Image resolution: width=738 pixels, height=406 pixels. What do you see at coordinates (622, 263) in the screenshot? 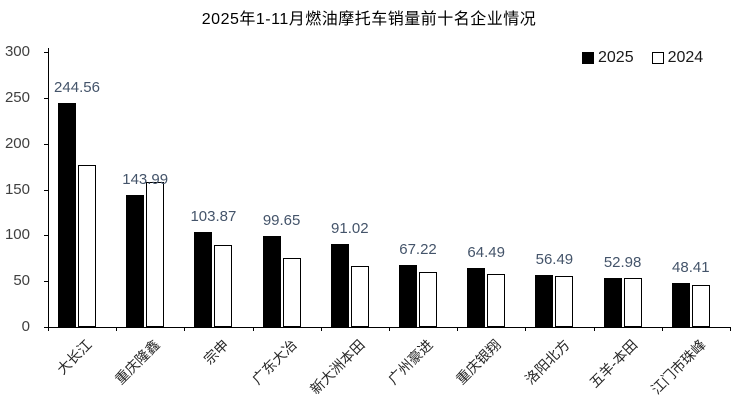
I see `value-label: 52.98` at bounding box center [622, 263].